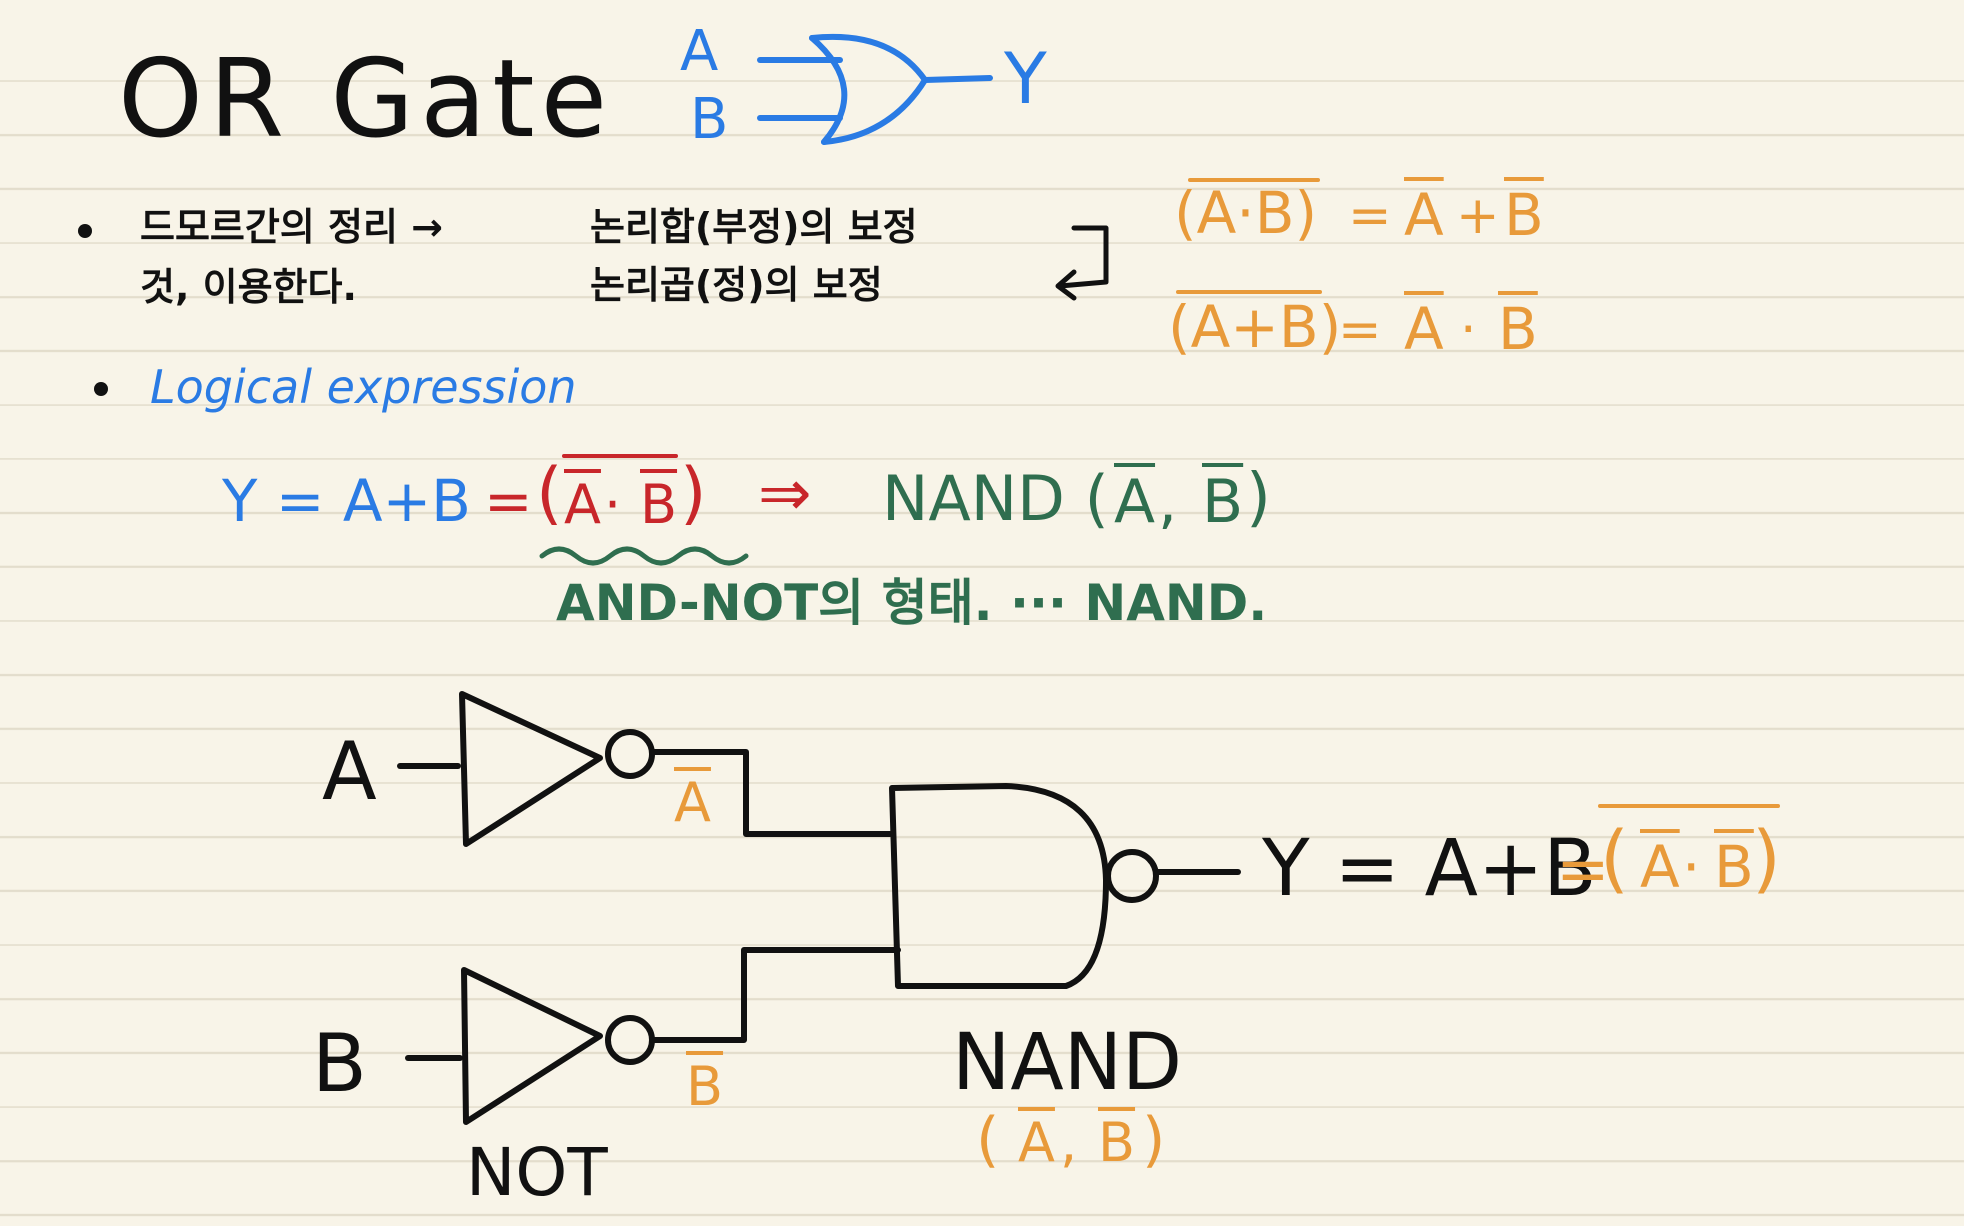 The image size is (1964, 1226). What do you see at coordinates (1468, 330) in the screenshot?
I see `law2-op: ·` at bounding box center [1468, 330].